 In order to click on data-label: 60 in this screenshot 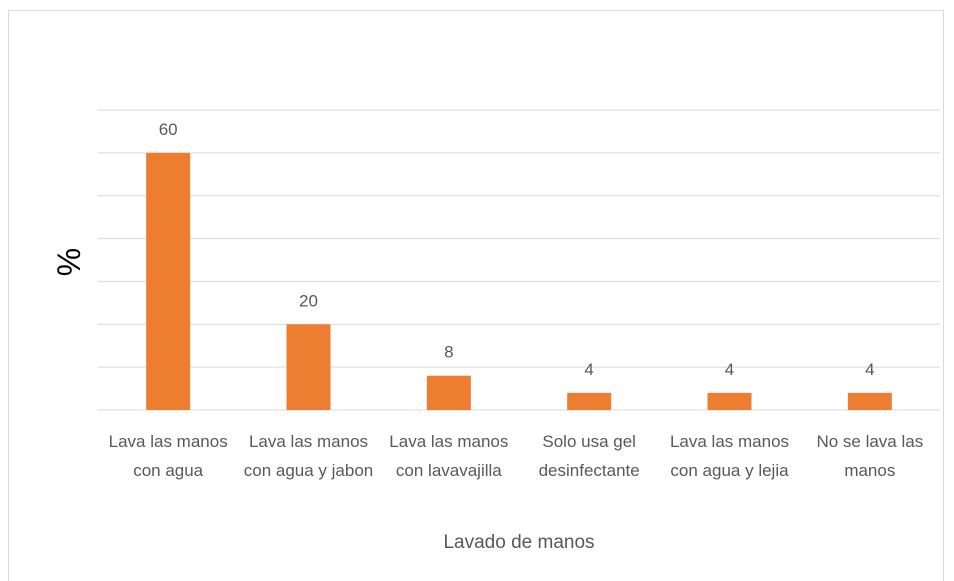, I will do `click(168, 129)`.